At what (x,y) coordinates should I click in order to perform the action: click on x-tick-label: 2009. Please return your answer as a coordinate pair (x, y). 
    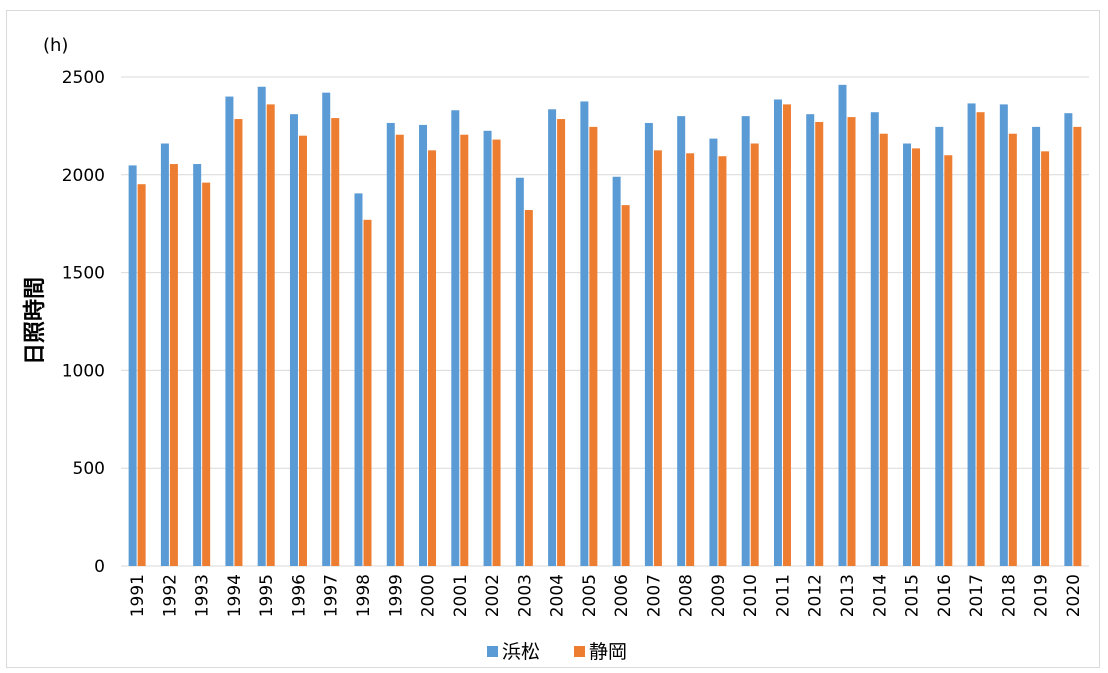
    Looking at the image, I should click on (719, 595).